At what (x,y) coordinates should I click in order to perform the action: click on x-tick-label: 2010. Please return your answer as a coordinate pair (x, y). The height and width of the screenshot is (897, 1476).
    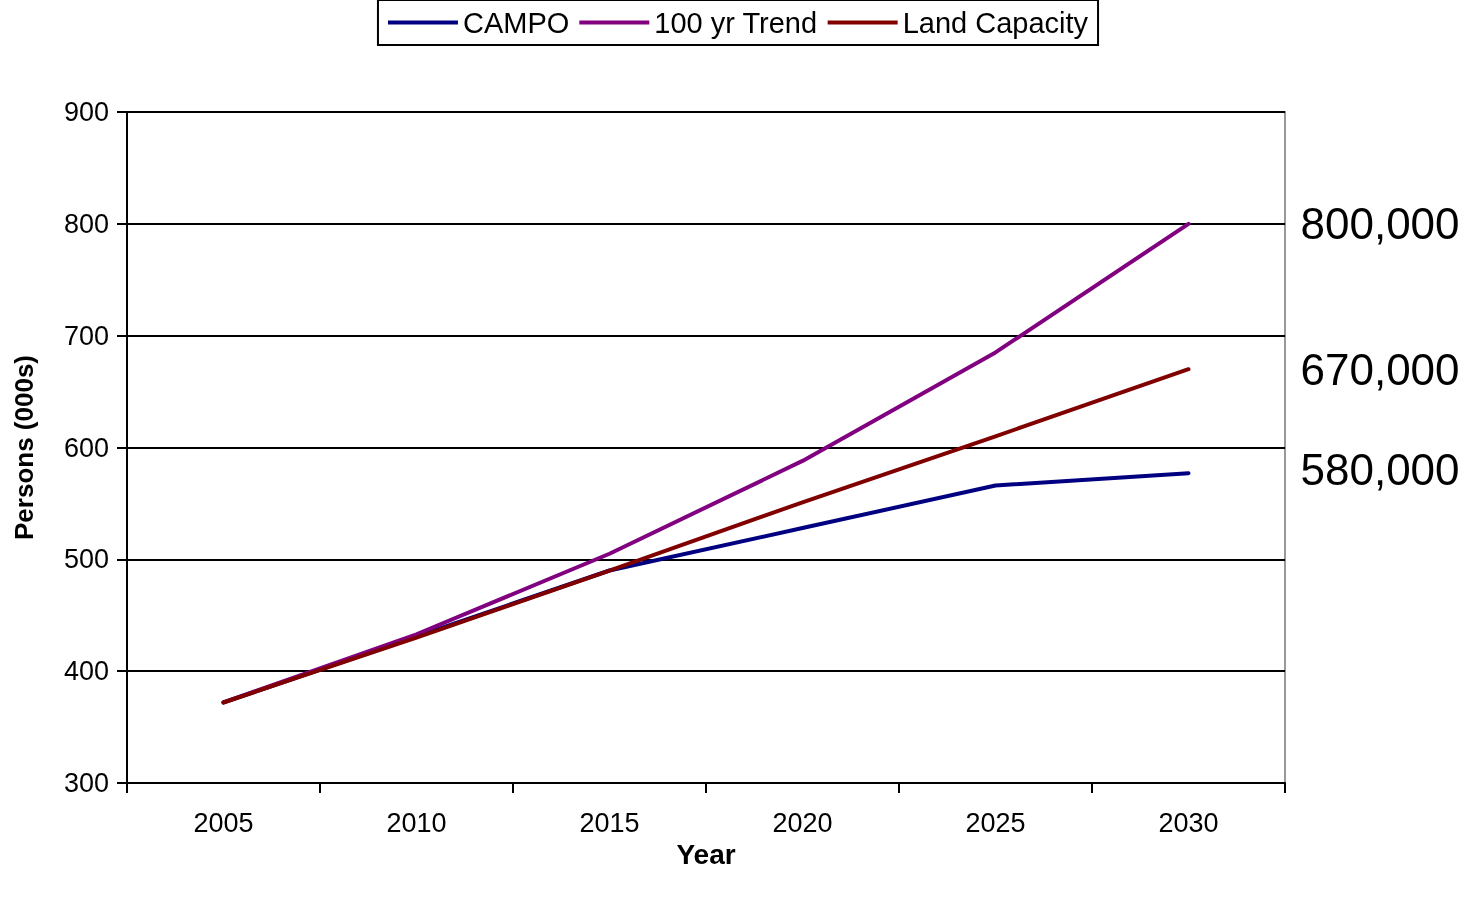
    Looking at the image, I should click on (416, 822).